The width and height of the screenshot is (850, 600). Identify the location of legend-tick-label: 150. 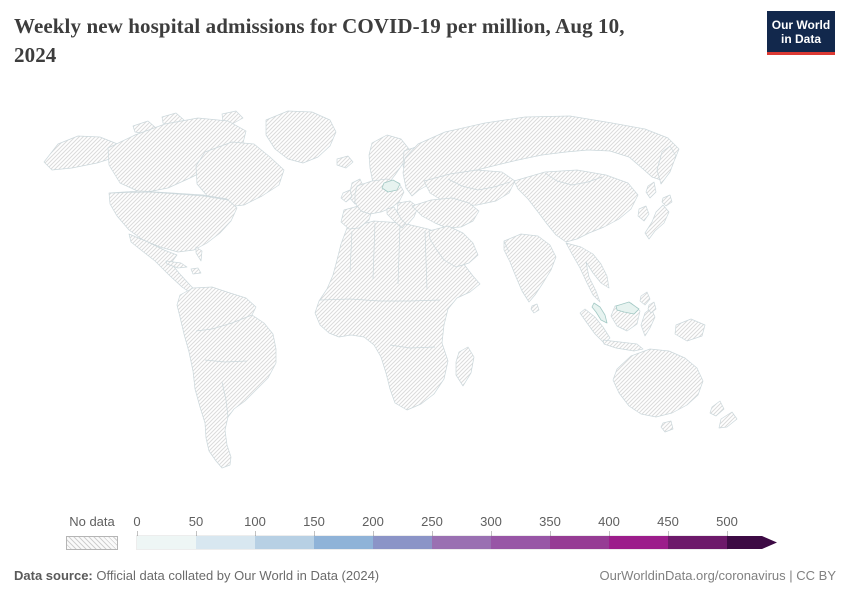
(314, 521).